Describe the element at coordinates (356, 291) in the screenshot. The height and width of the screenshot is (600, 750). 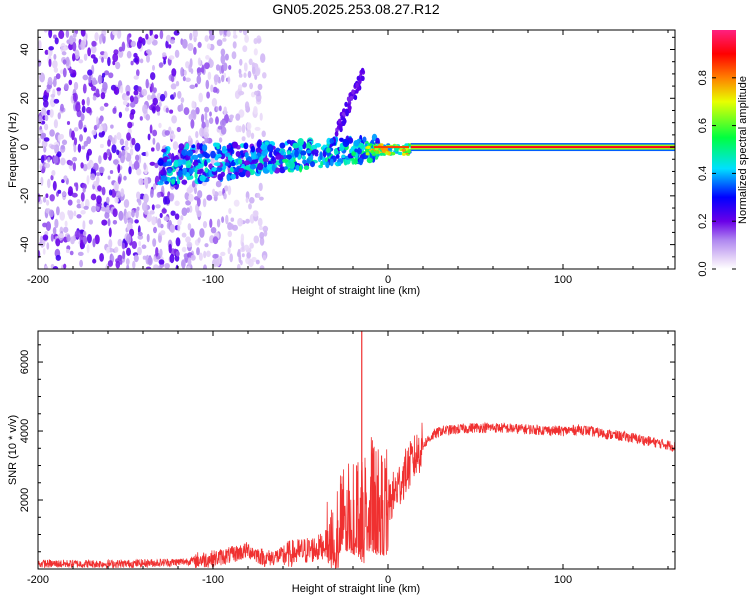
I see `spectrogram-x-axis-label: Height of straight line (km)` at that location.